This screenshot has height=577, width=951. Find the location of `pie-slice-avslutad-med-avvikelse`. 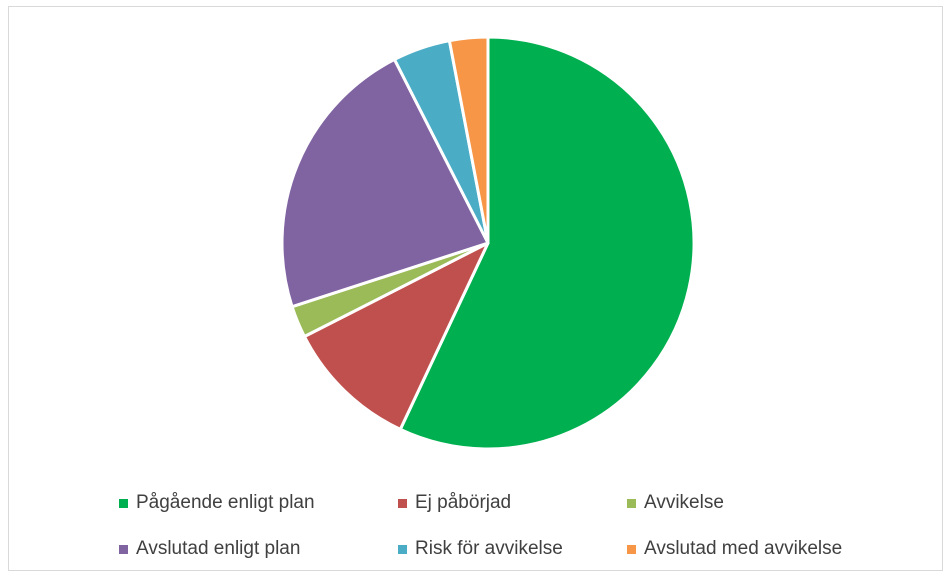

pie-slice-avslutad-med-avvikelse is located at coordinates (468, 140).